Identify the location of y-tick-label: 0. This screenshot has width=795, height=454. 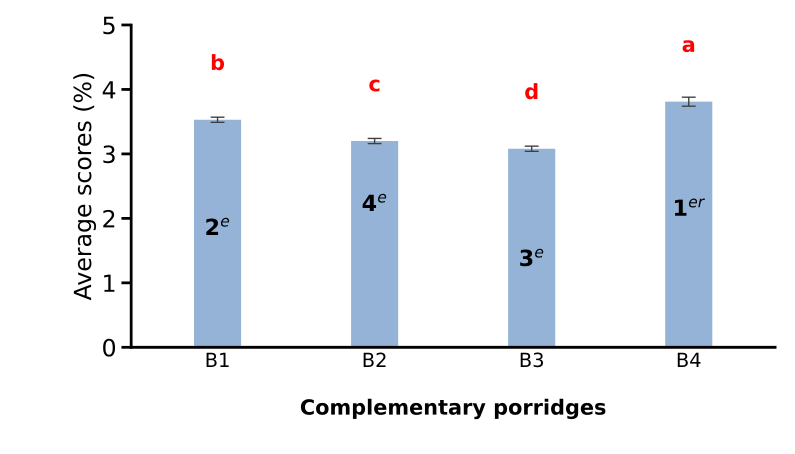
(109, 347).